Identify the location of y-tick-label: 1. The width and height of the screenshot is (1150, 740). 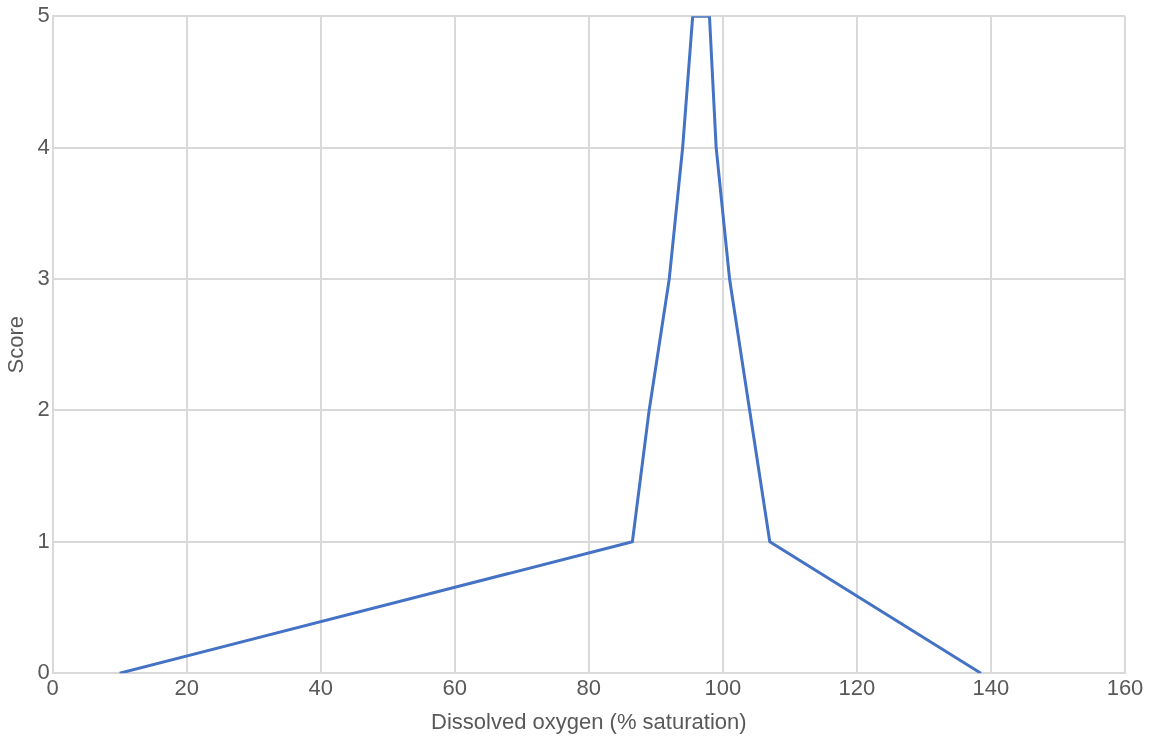
(43, 540).